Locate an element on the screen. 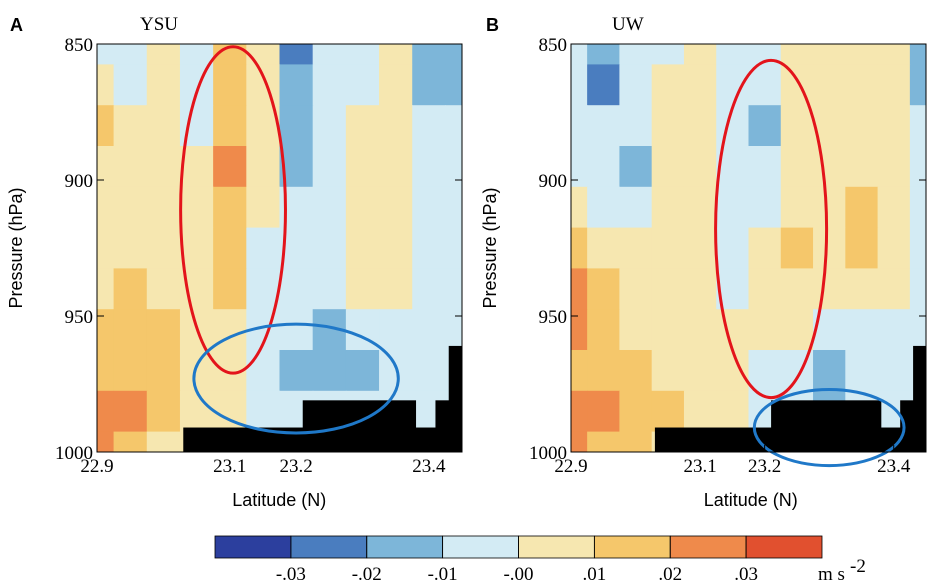 Image resolution: width=928 pixels, height=588 pixels. colorbar-label: .02 is located at coordinates (670, 574).